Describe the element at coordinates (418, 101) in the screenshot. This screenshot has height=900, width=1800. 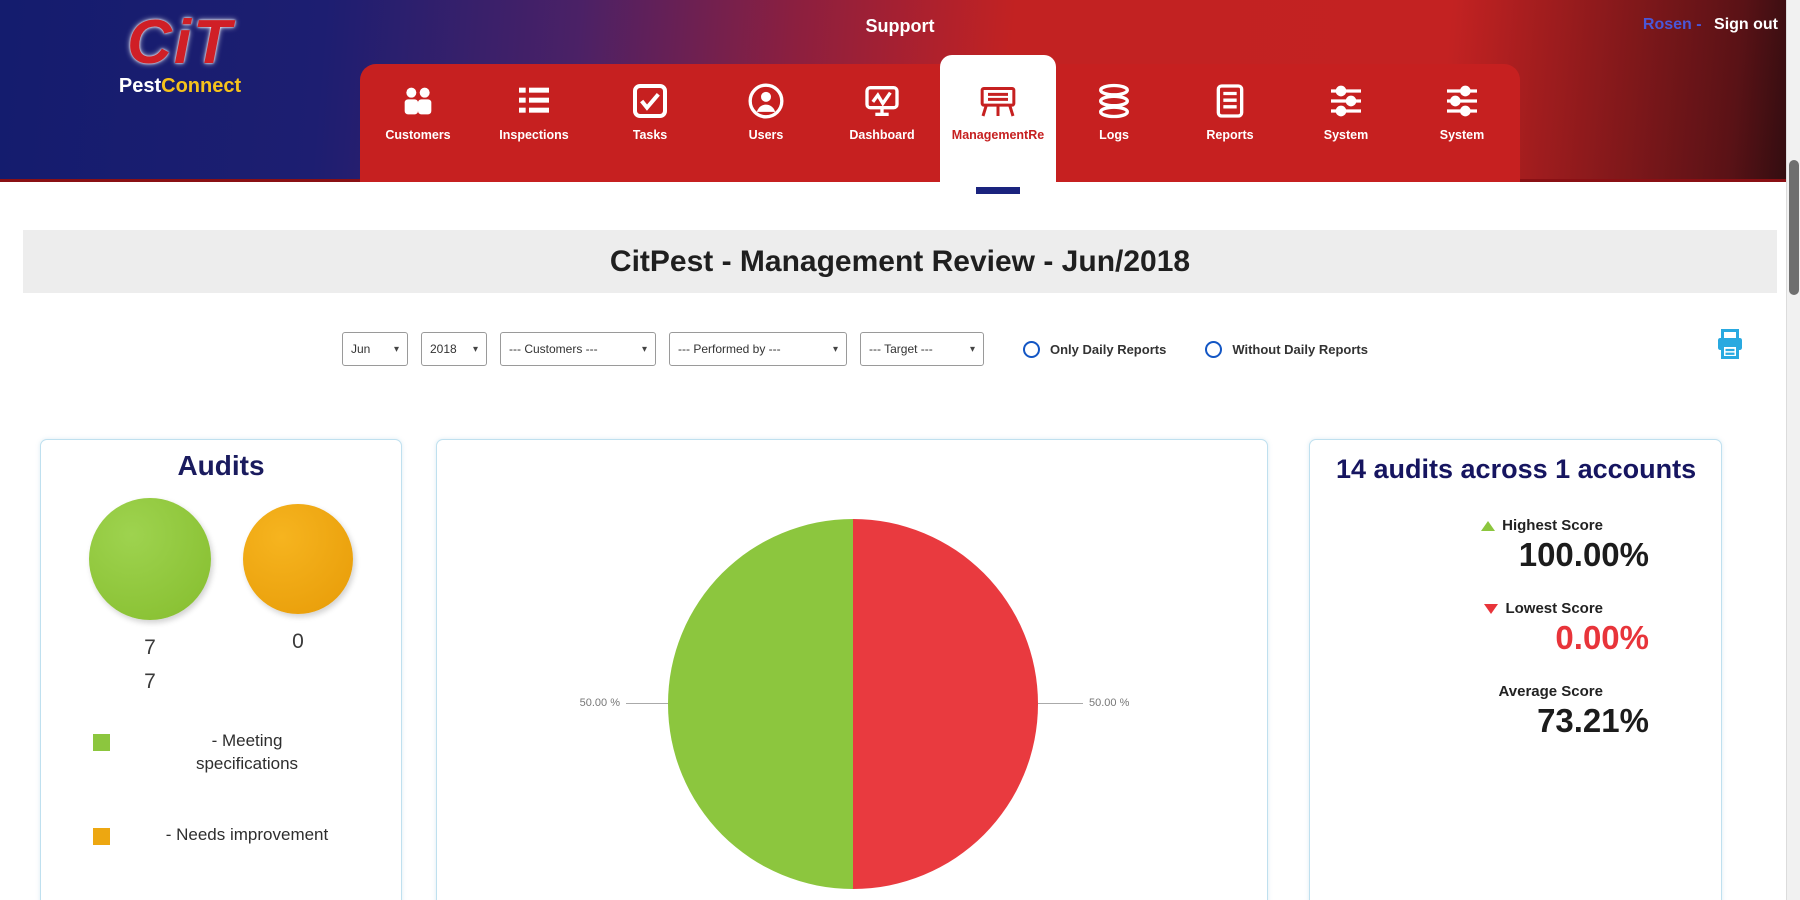
I see `customers-icon` at that location.